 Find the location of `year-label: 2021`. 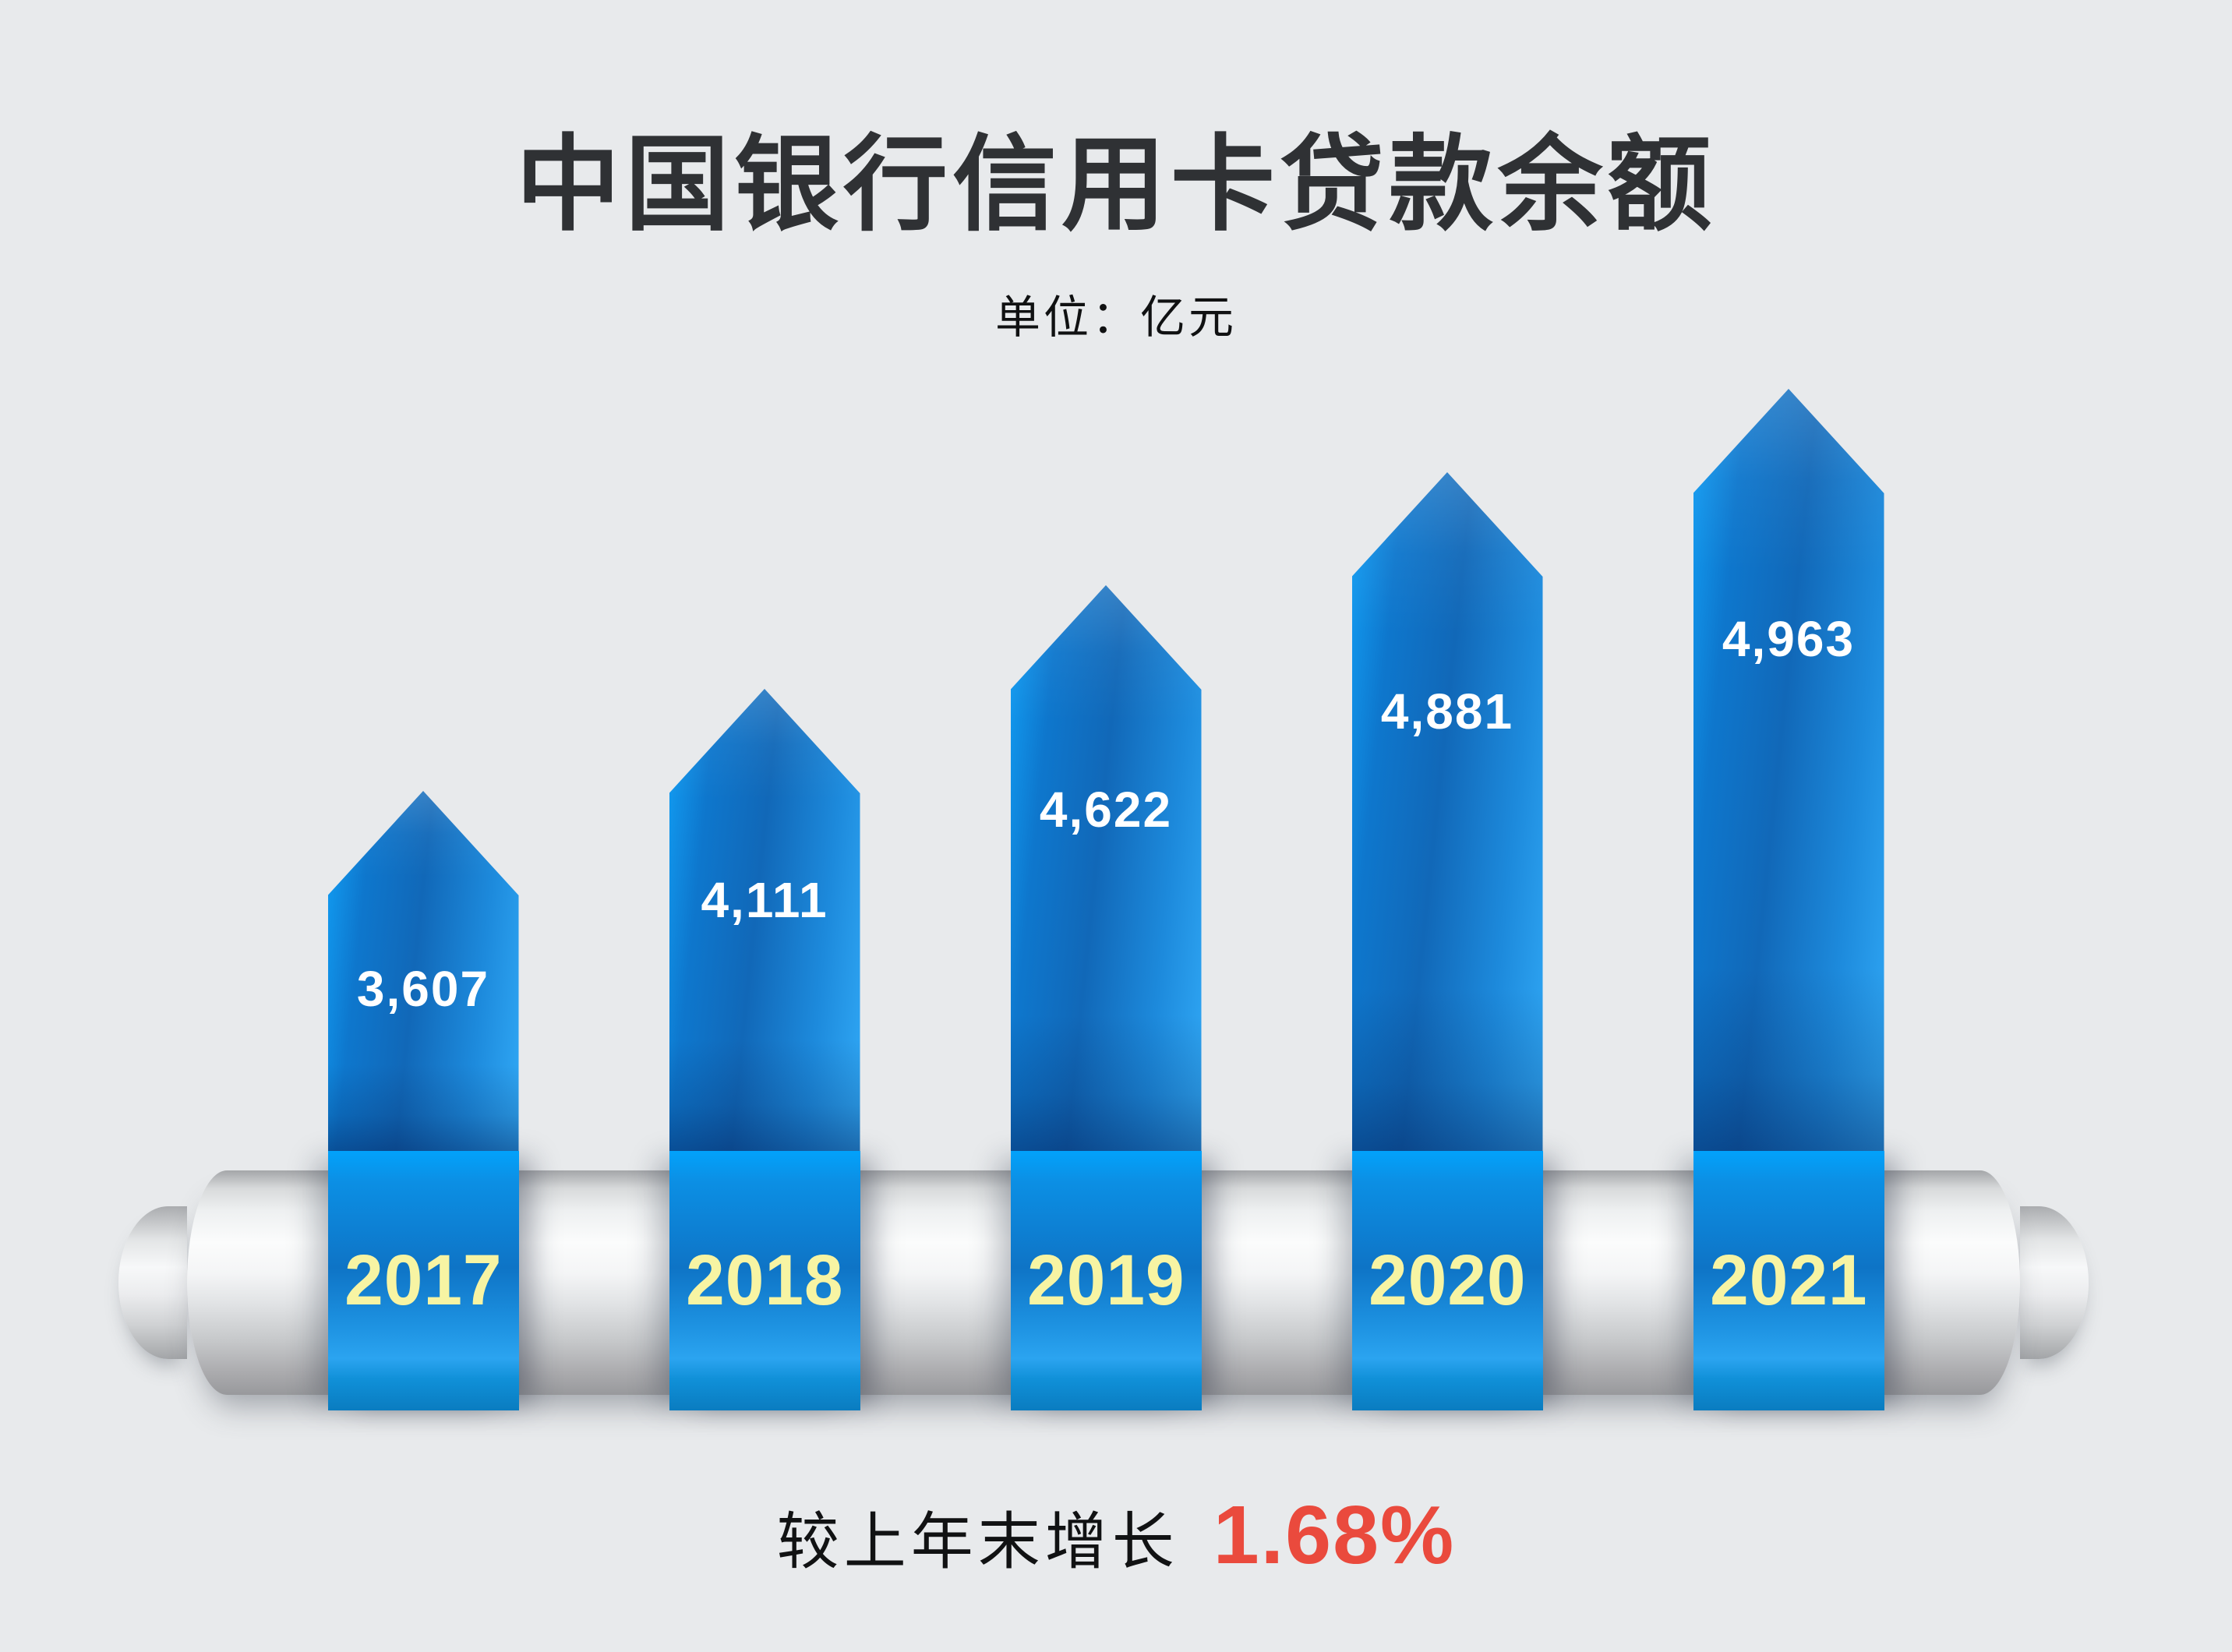

year-label: 2021 is located at coordinates (1788, 1281).